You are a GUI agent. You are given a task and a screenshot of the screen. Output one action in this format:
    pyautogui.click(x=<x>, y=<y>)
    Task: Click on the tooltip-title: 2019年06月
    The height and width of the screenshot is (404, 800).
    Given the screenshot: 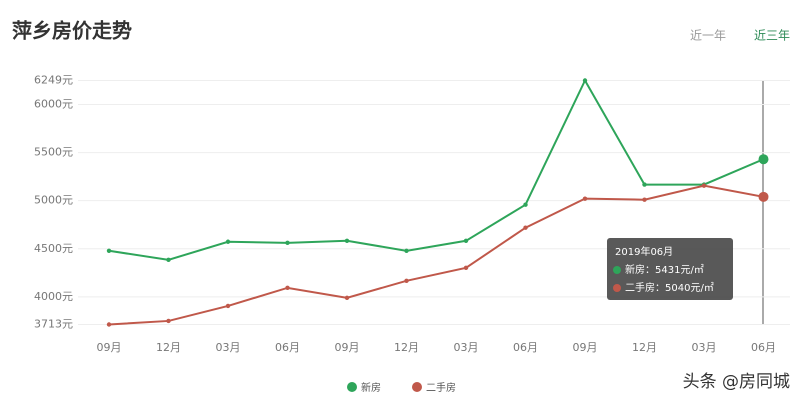 What is the action you would take?
    pyautogui.click(x=644, y=251)
    